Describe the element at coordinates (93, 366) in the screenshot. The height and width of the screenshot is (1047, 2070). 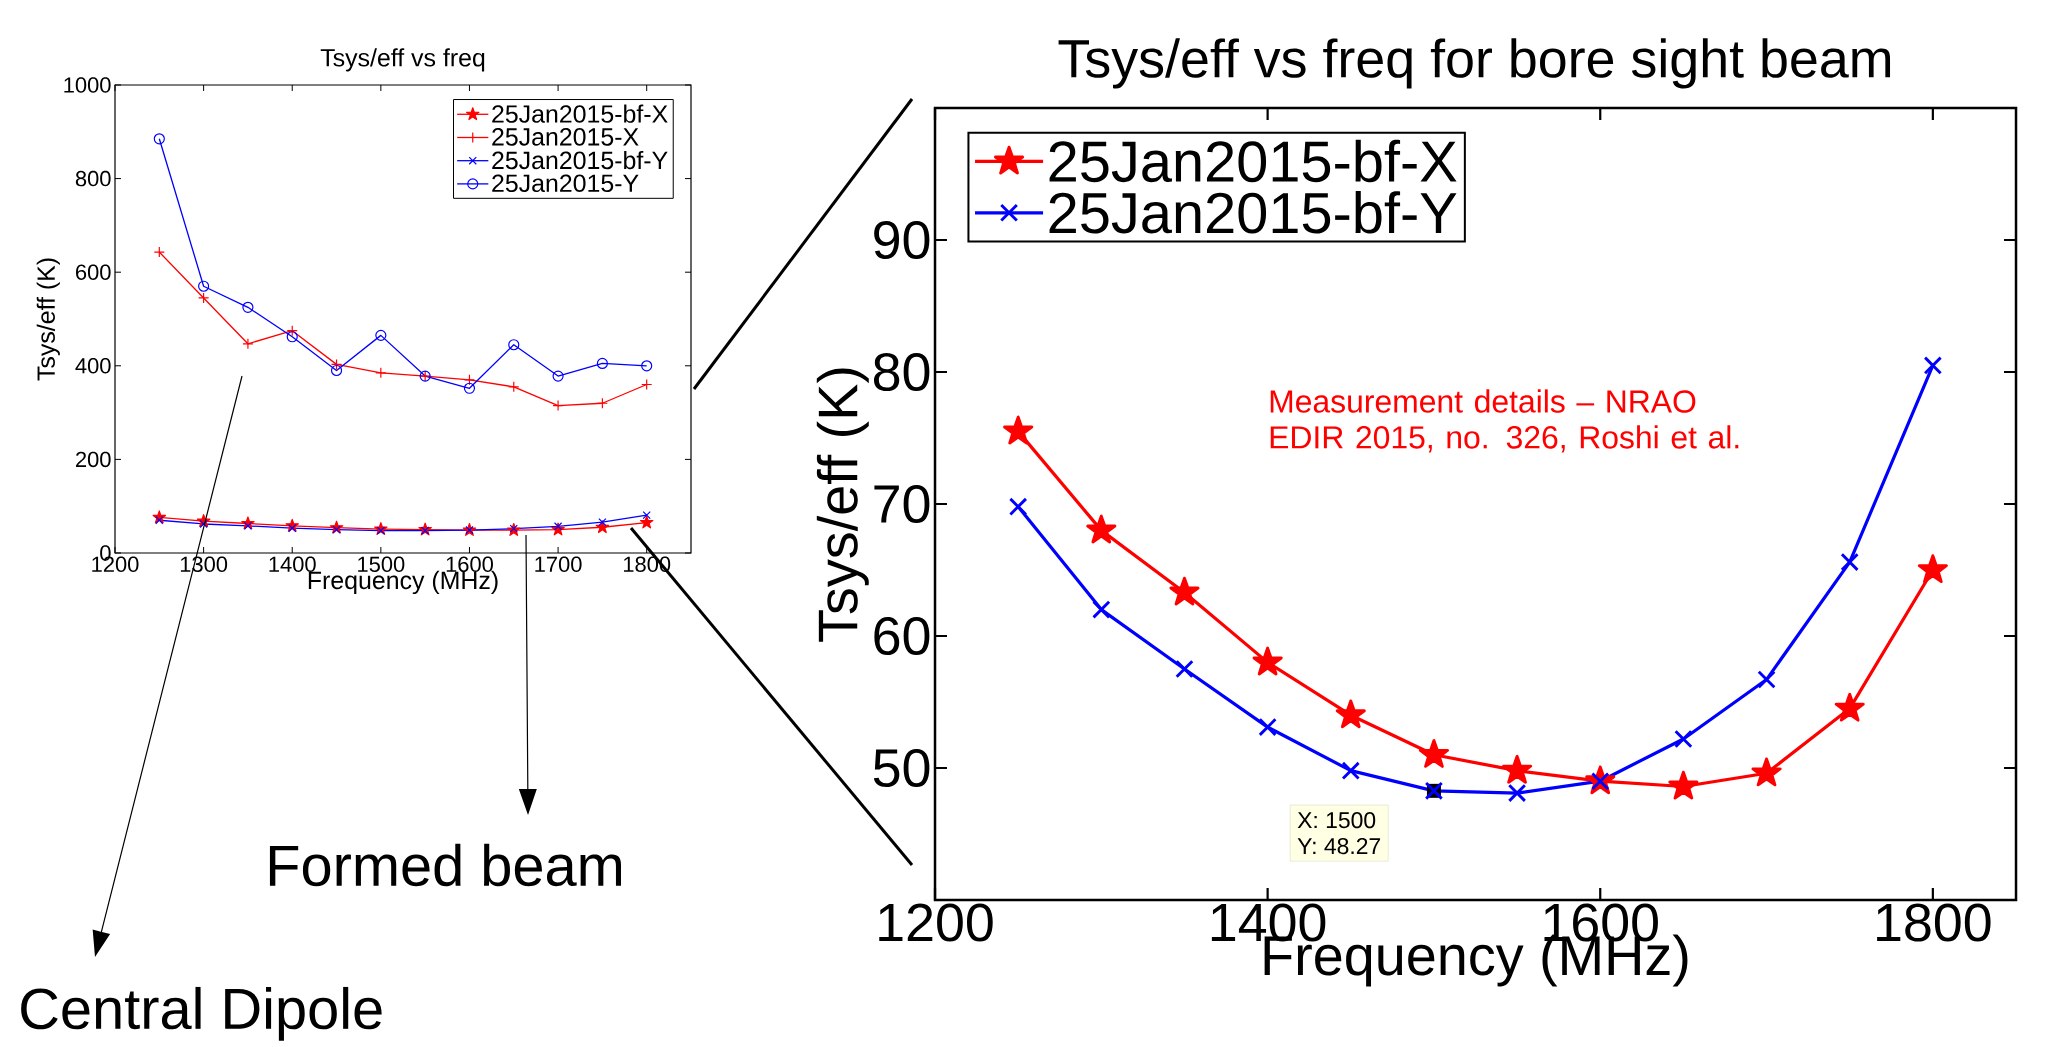
I see `y-tick-label: 400` at that location.